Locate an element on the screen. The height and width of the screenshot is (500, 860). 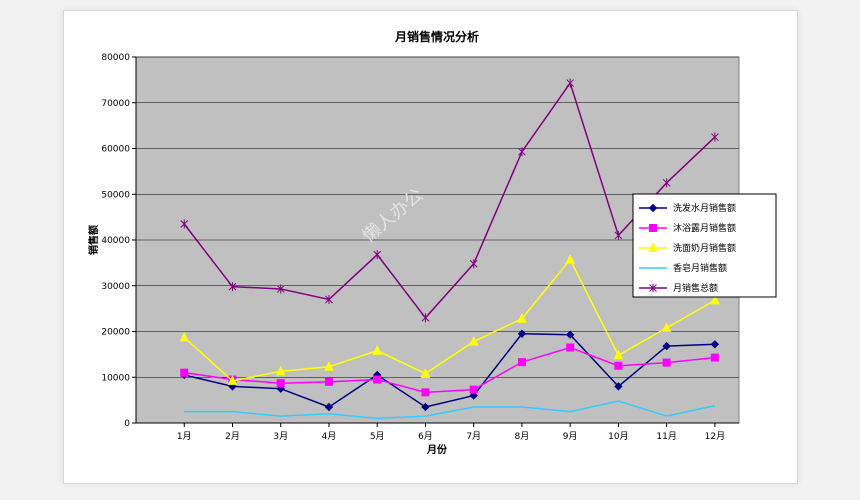
x-axis-title: 月份 is located at coordinates (437, 449).